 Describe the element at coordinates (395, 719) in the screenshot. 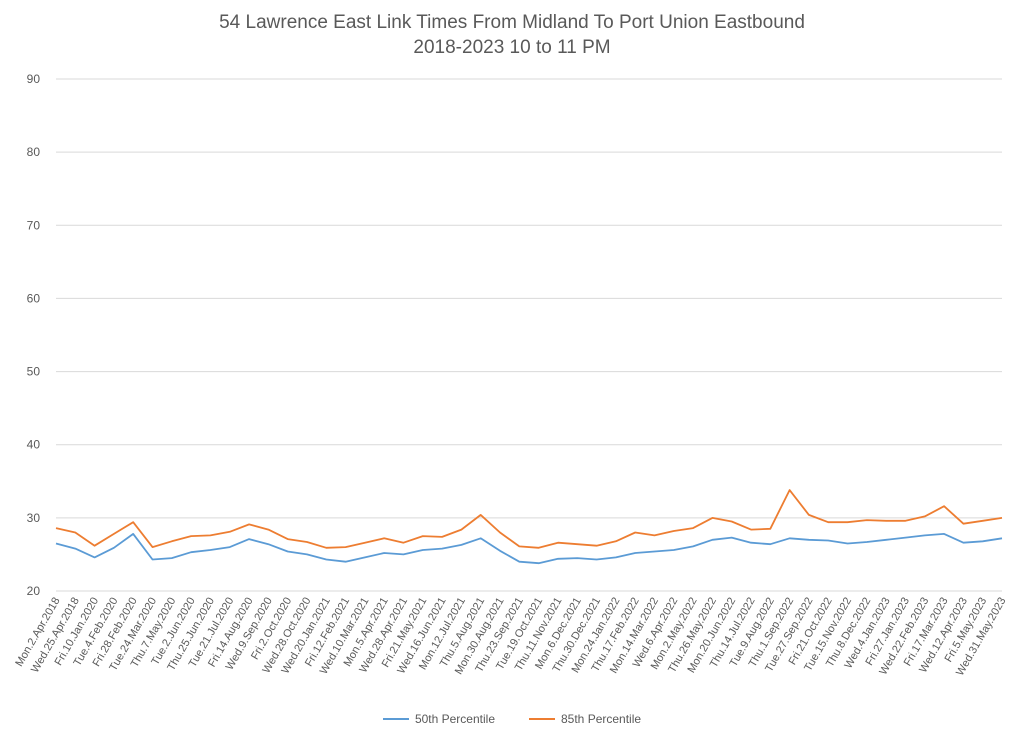

I see `legend-swatch-p50` at that location.